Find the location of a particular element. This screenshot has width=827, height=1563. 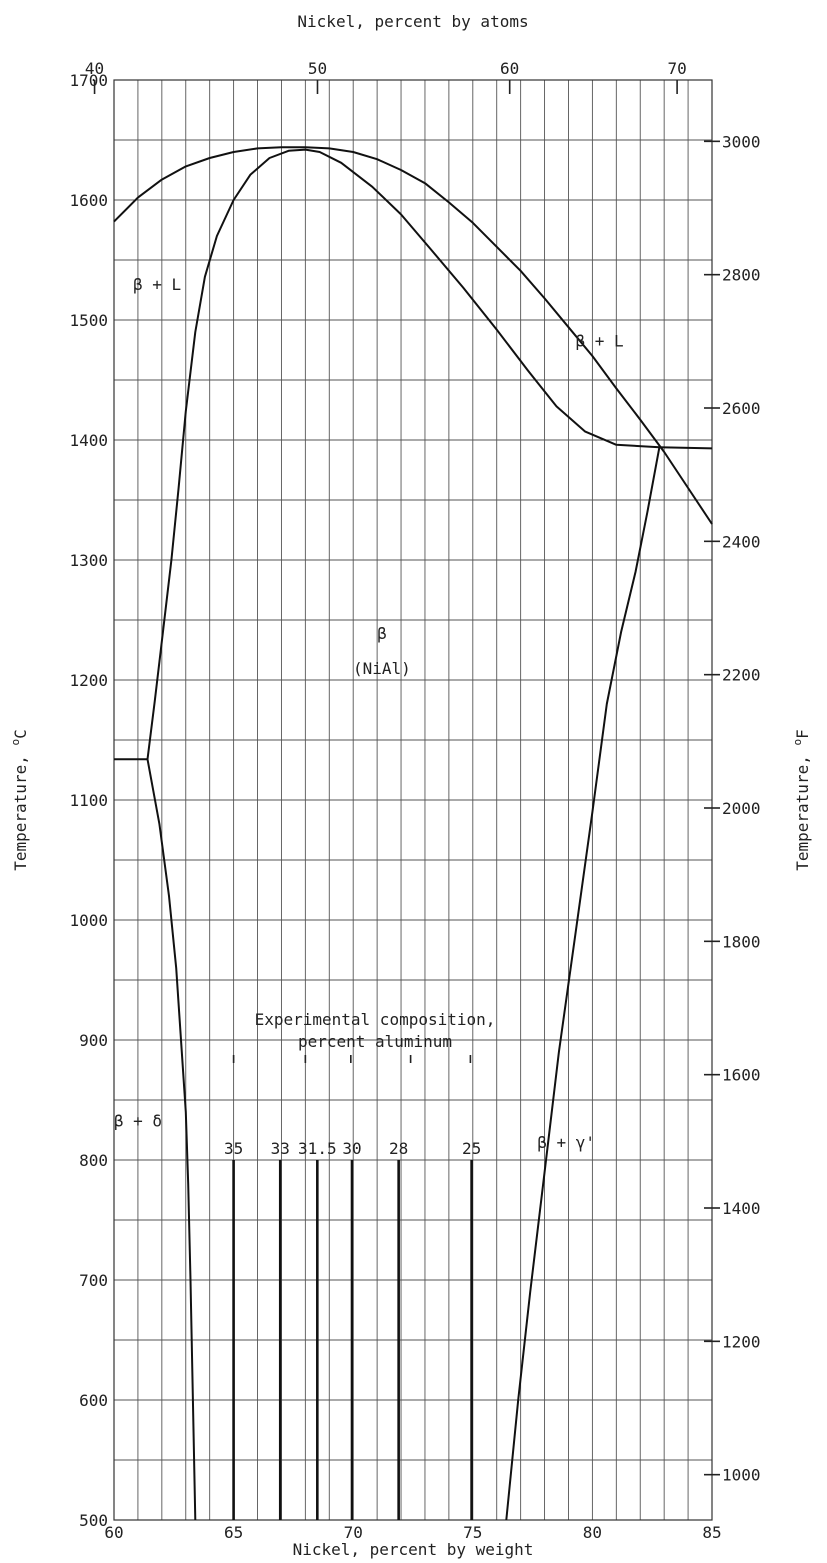

composition-title-line1: Experimental composition, is located at coordinates (375, 1019).